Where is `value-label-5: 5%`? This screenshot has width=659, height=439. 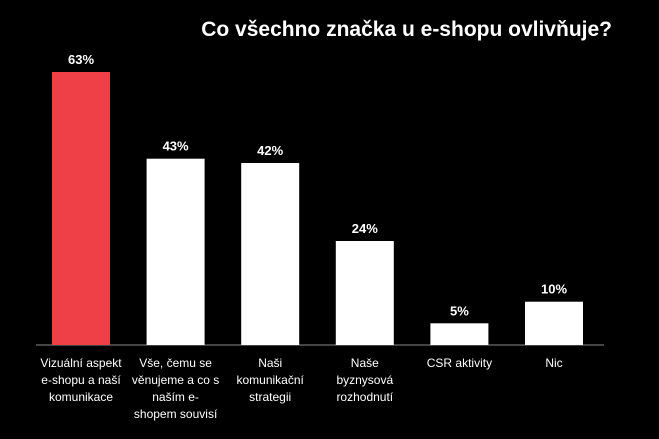
value-label-5: 5% is located at coordinates (459, 310).